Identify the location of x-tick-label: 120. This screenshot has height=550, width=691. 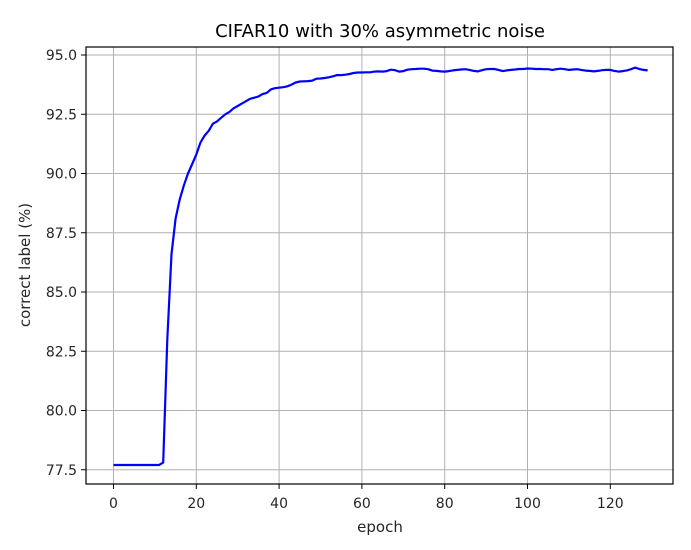
(610, 504).